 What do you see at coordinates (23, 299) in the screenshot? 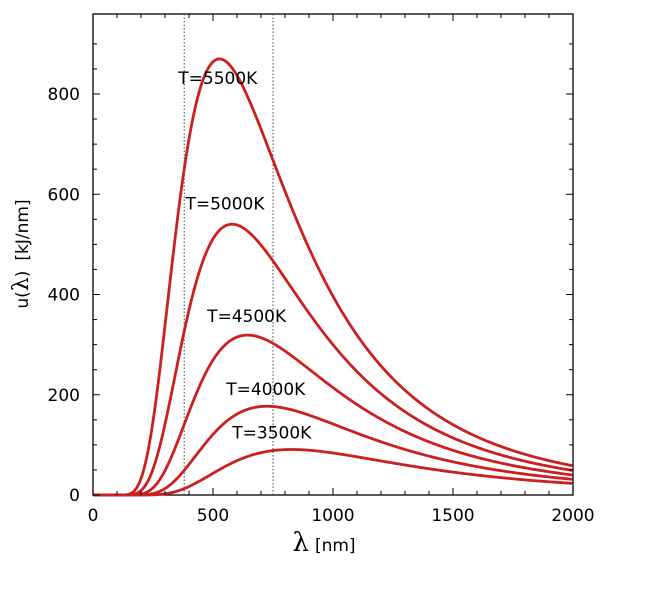
I see `y-axis-prefix: u(` at bounding box center [23, 299].